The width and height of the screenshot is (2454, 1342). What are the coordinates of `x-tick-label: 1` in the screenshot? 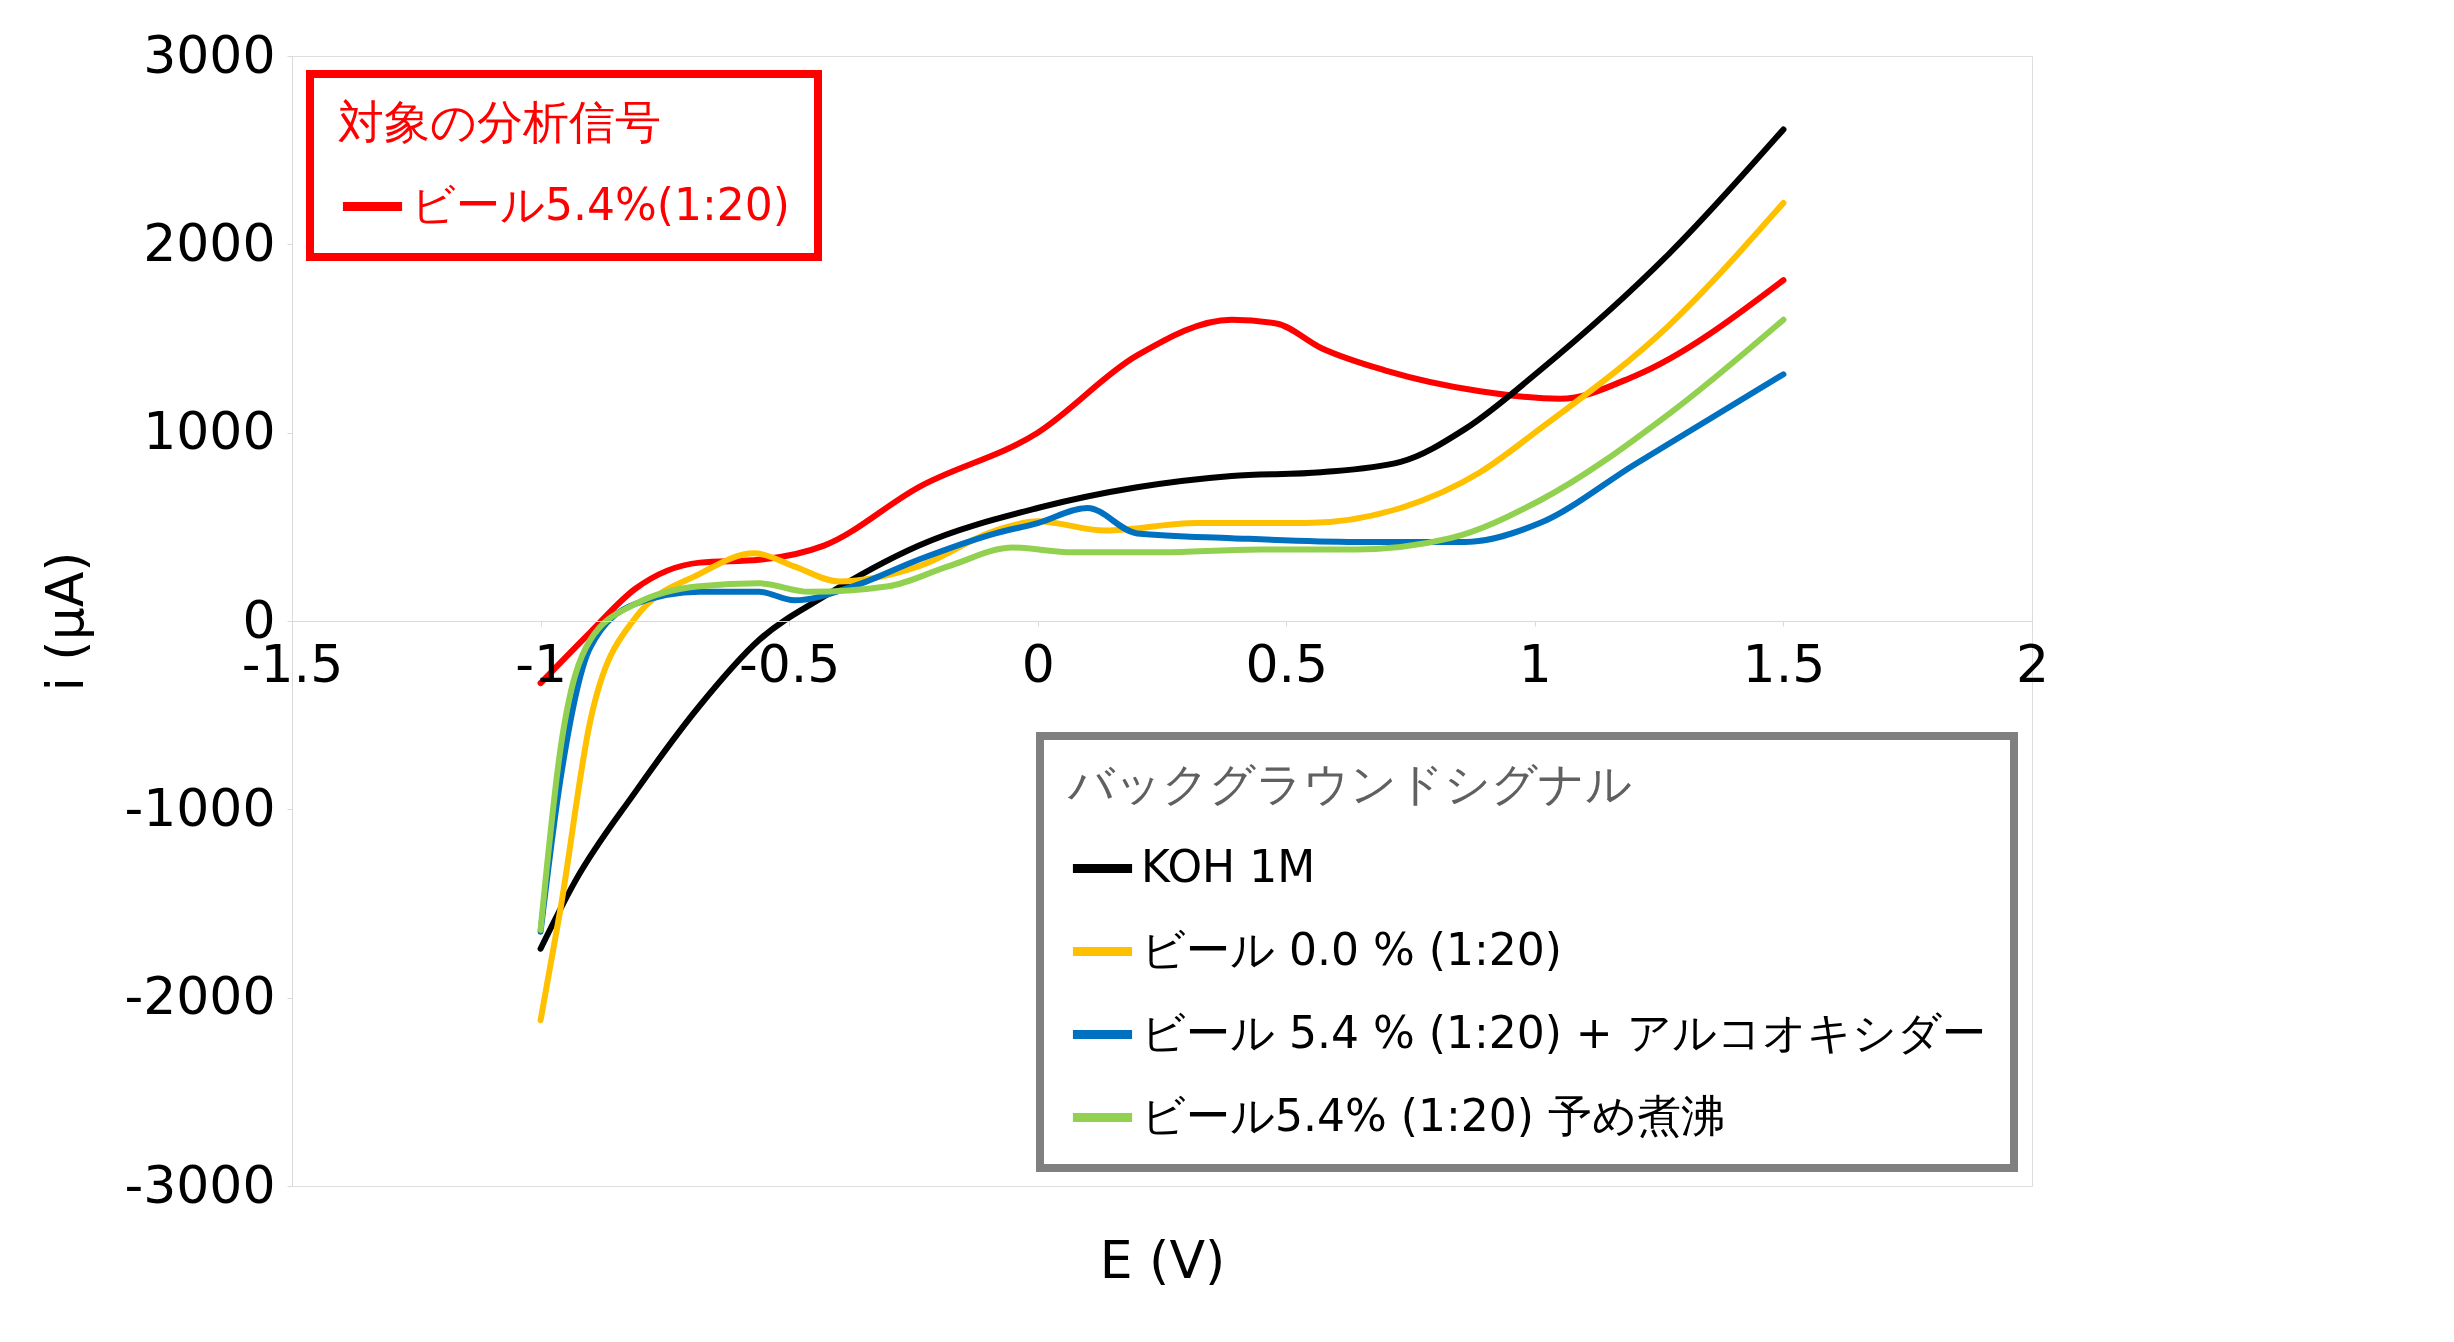 It's located at (1535, 663).